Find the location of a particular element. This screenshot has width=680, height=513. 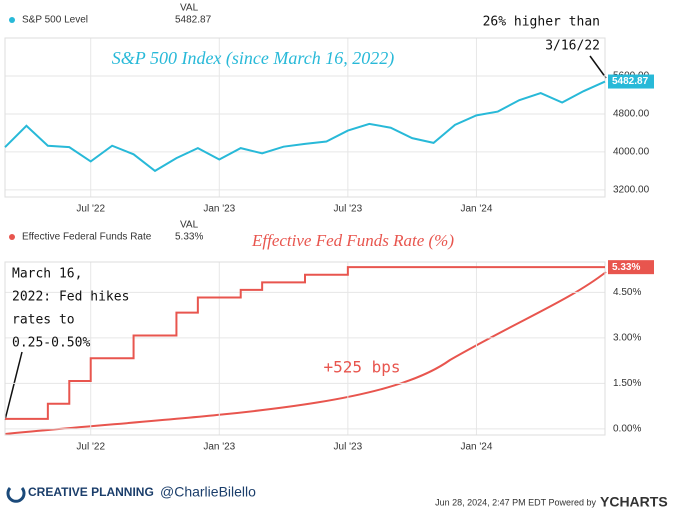

source: YCHARTS is located at coordinates (634, 502).